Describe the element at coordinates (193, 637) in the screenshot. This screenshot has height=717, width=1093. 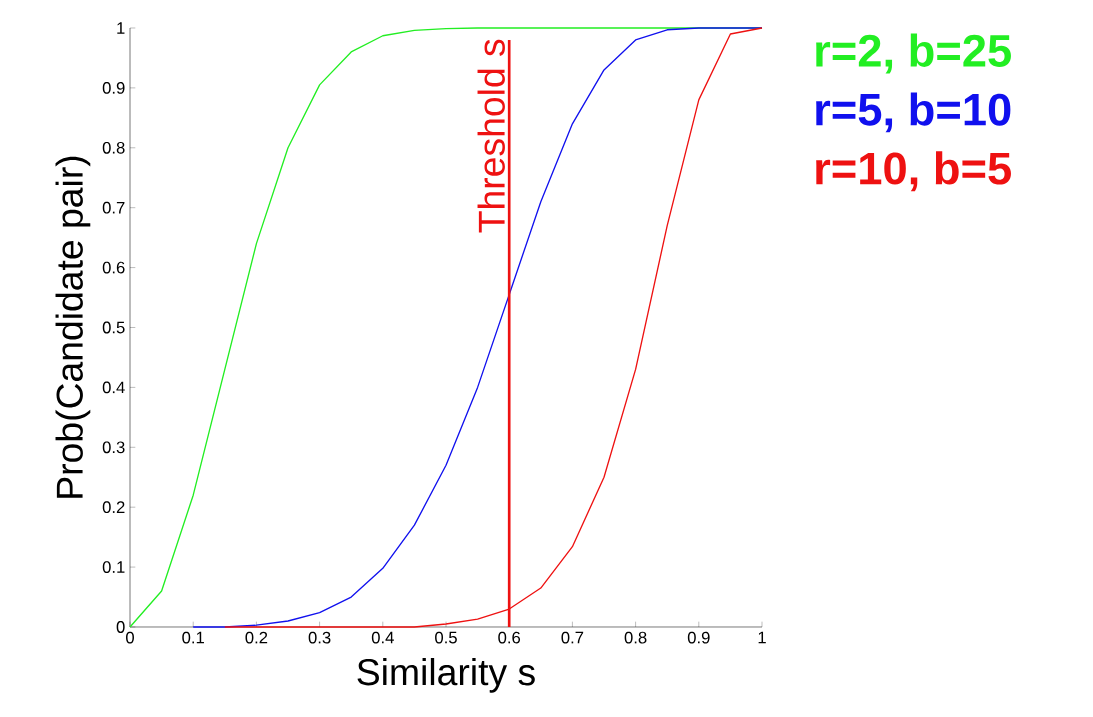
I see `x-tick-label: 0.1` at that location.